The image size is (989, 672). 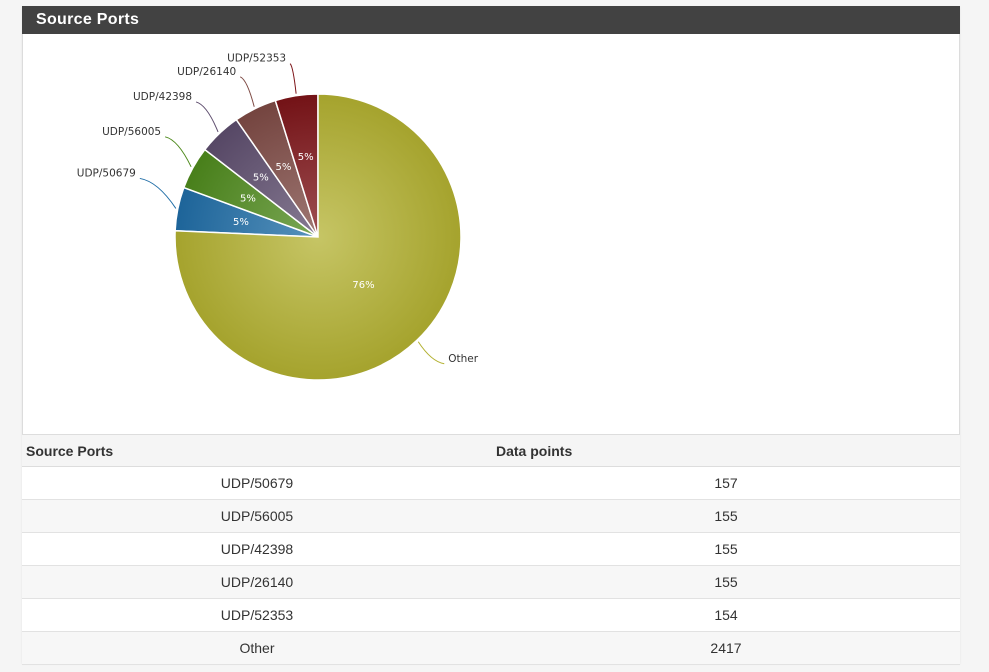 I want to click on table-row: UDP/50679 157, so click(x=491, y=483).